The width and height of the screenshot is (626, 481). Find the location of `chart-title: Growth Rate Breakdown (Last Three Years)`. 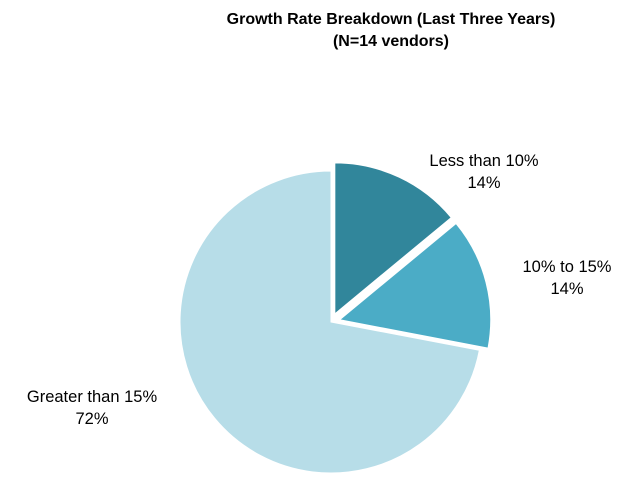

chart-title: Growth Rate Breakdown (Last Three Years) is located at coordinates (391, 19).